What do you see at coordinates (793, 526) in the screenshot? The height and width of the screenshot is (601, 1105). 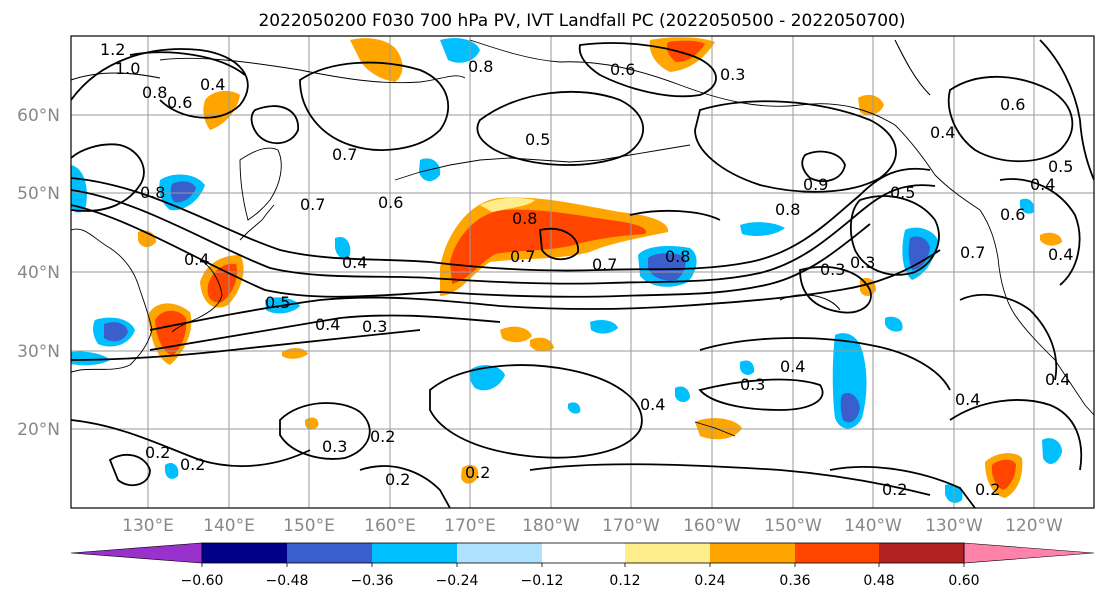 I see `lon-label: 150°W` at bounding box center [793, 526].